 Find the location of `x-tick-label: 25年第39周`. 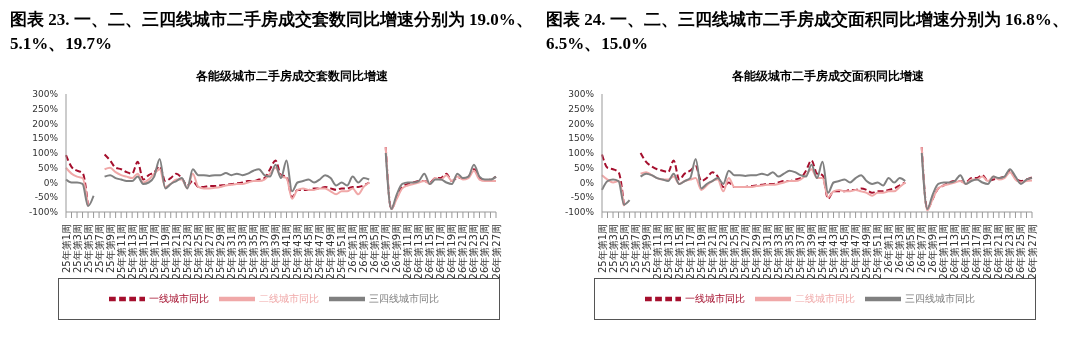

x-tick-label: 25年第39周 is located at coordinates (811, 252).